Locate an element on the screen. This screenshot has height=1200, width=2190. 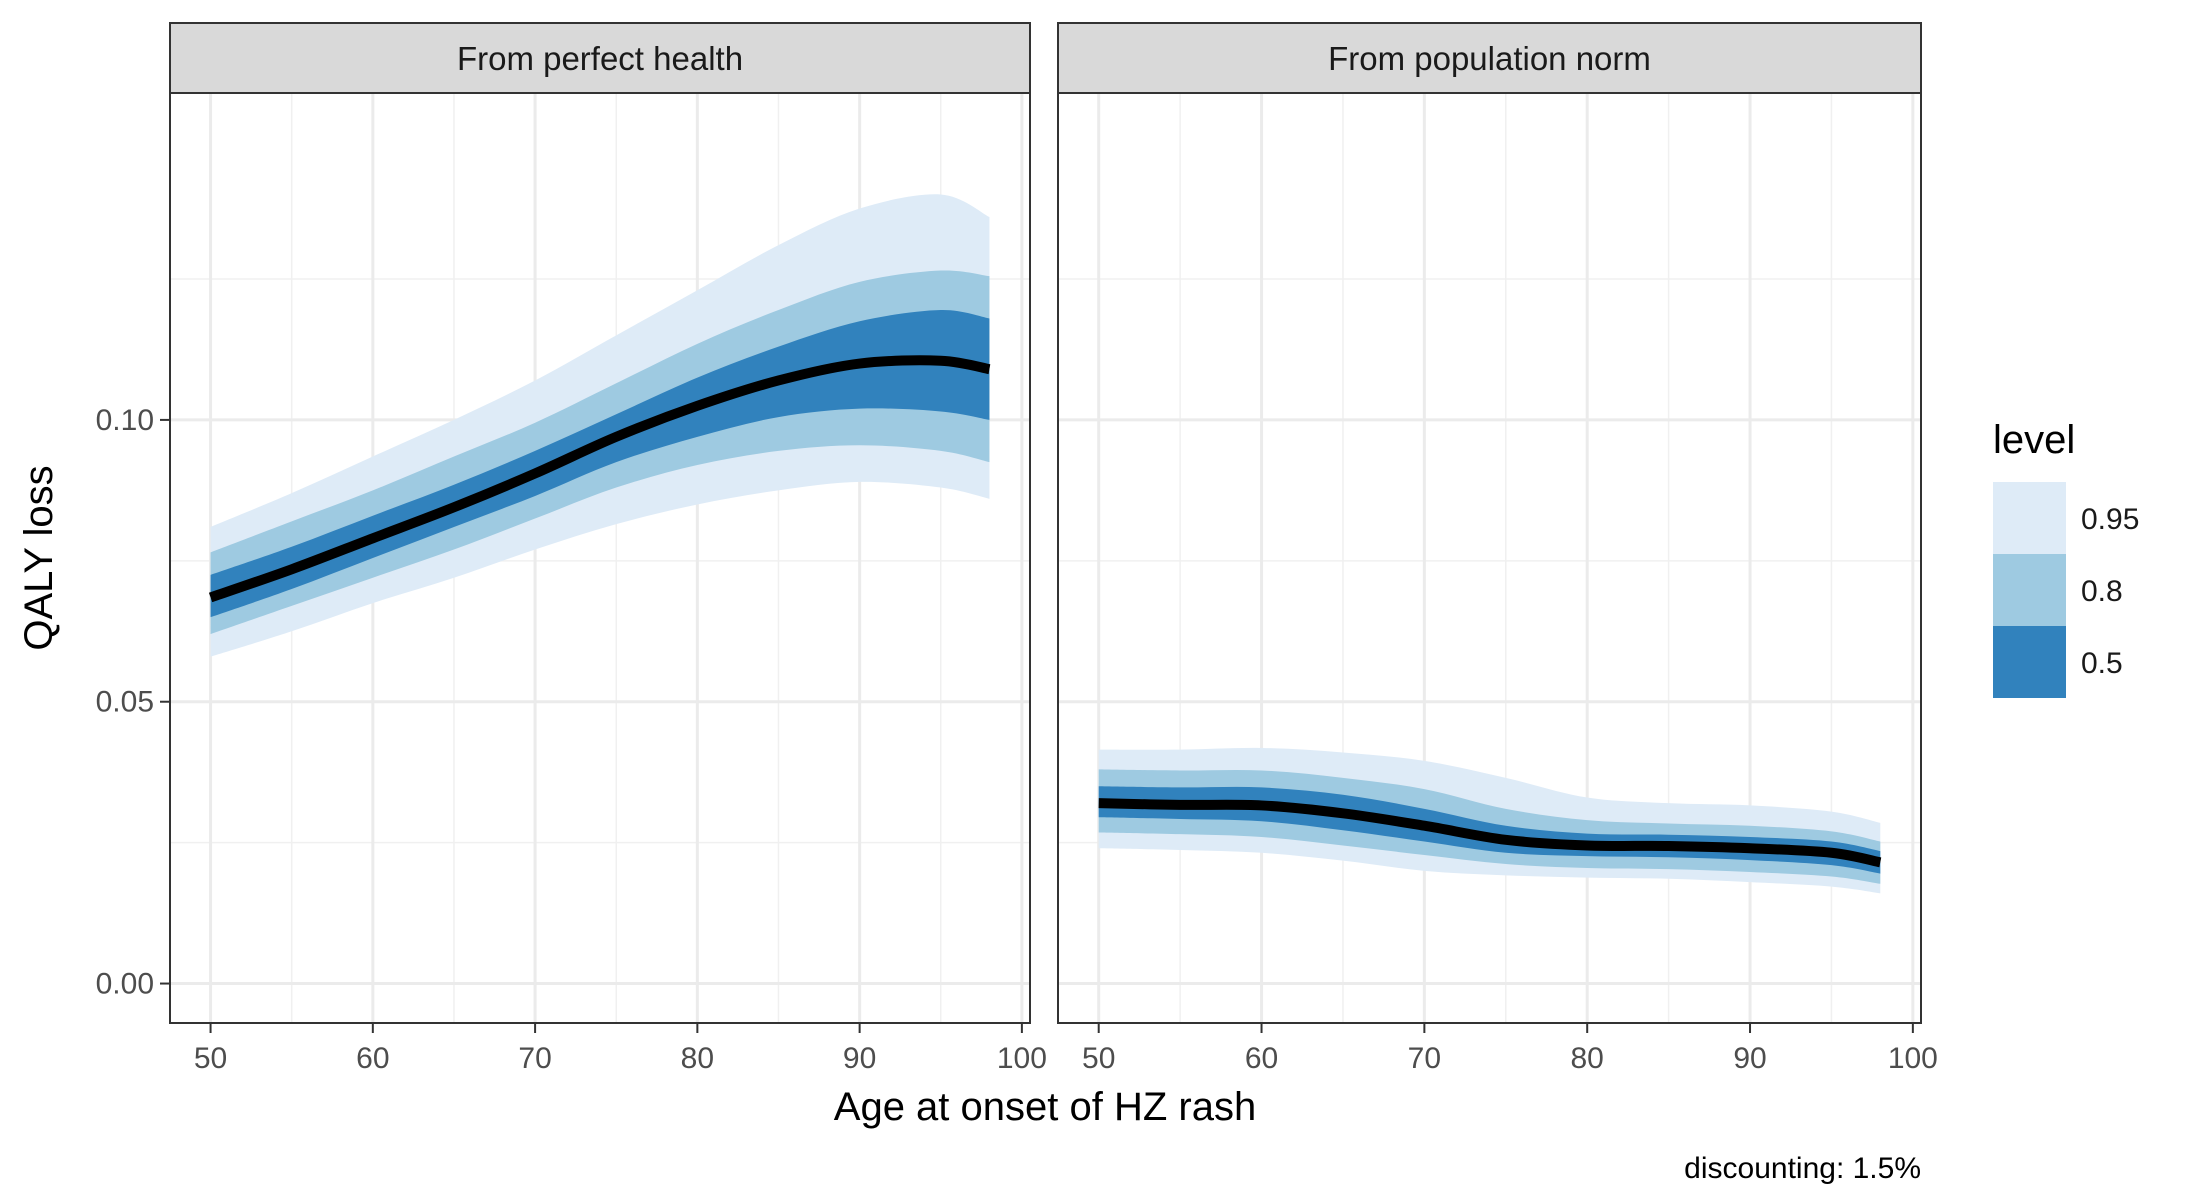
y-tick-label: 0.00 is located at coordinates (125, 984).